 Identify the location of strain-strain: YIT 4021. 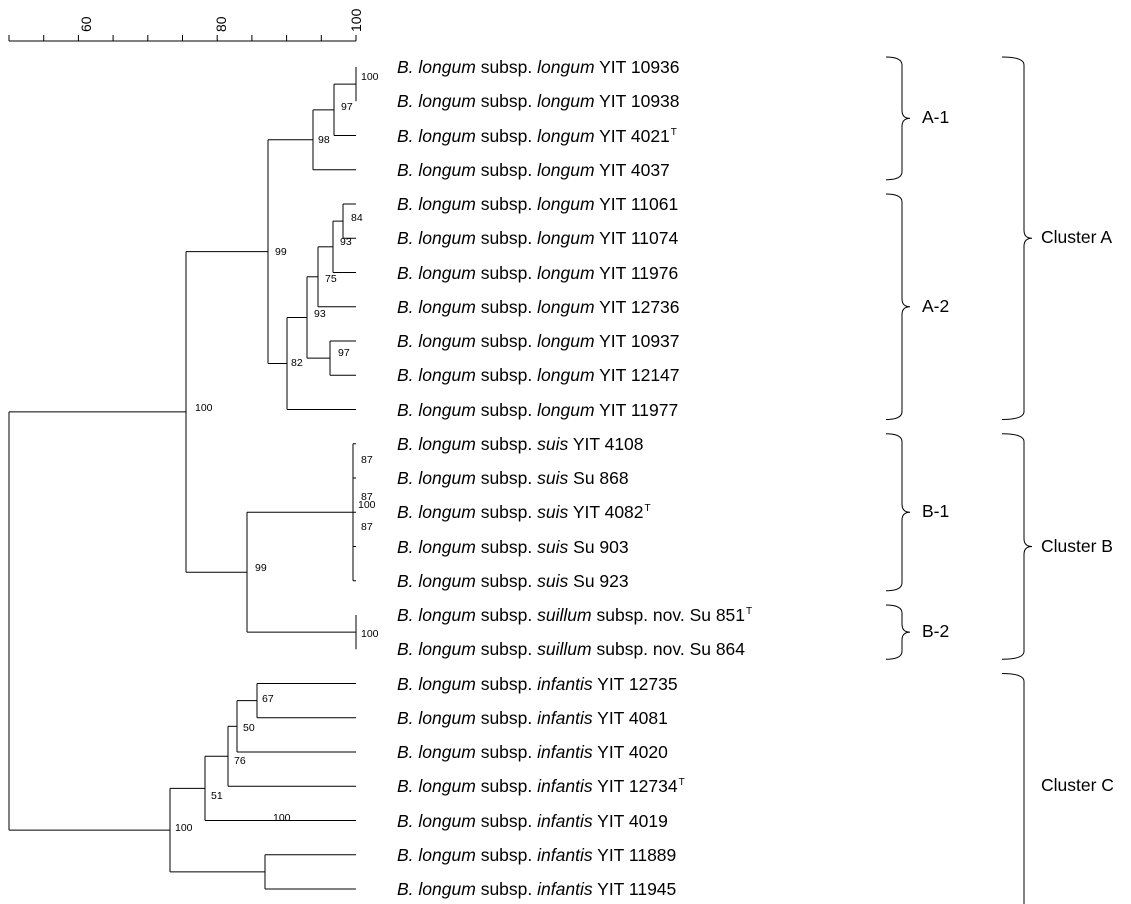
(634, 135).